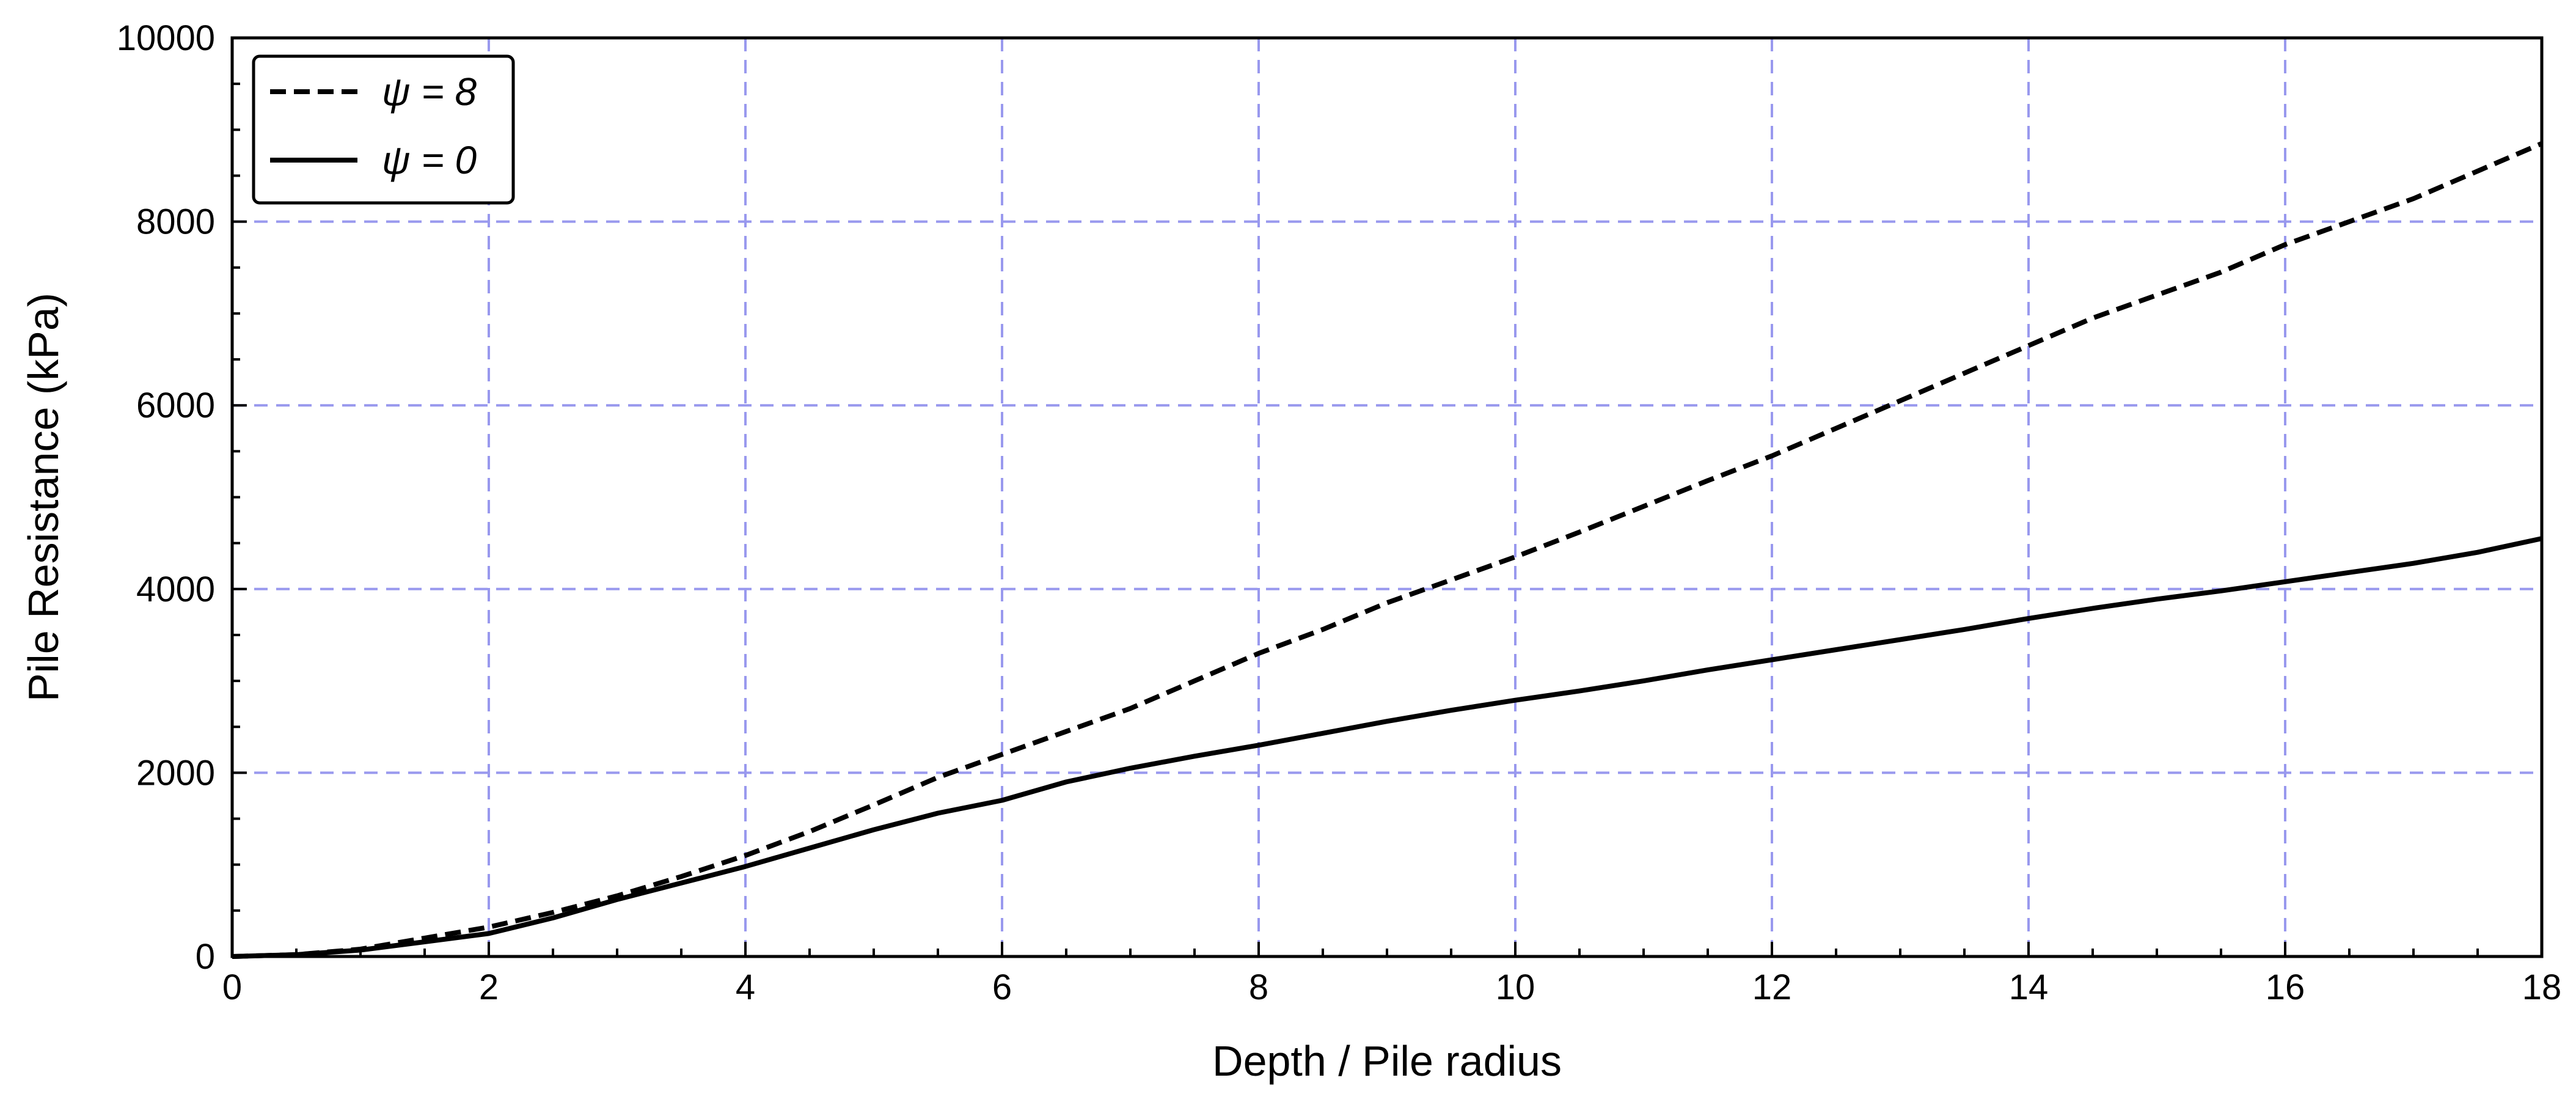 The height and width of the screenshot is (1105, 2576). What do you see at coordinates (429, 160) in the screenshot?
I see `legend-label-psi-0: ψ = 0` at bounding box center [429, 160].